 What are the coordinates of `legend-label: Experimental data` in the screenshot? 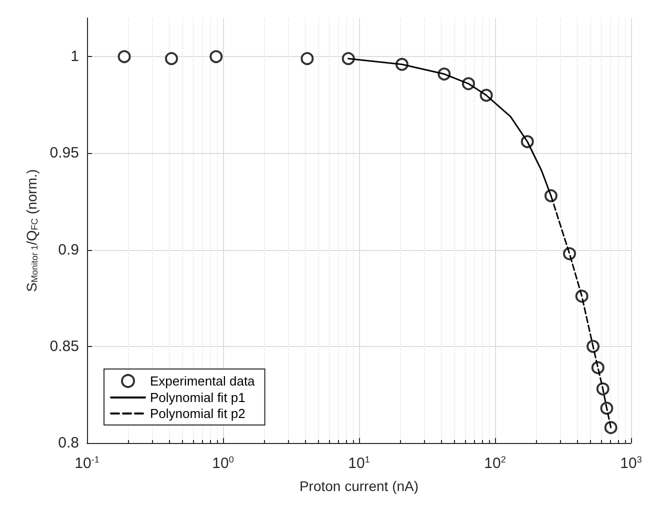 It's located at (203, 381).